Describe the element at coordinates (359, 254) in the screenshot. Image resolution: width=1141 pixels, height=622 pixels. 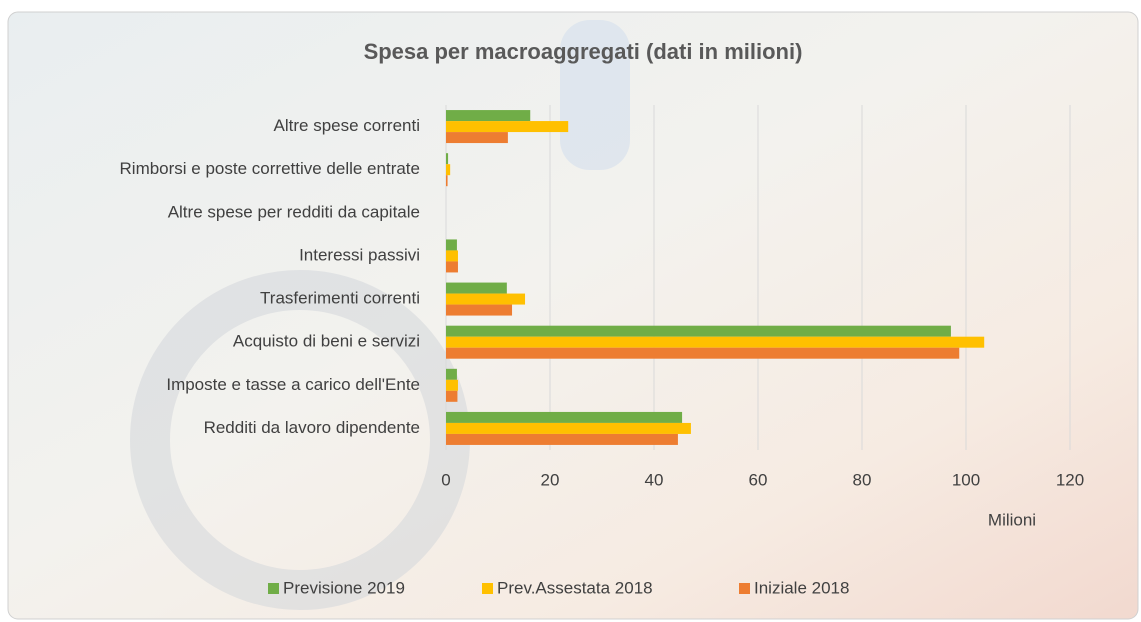
I see `y-tick-label: Interessi passivi` at that location.